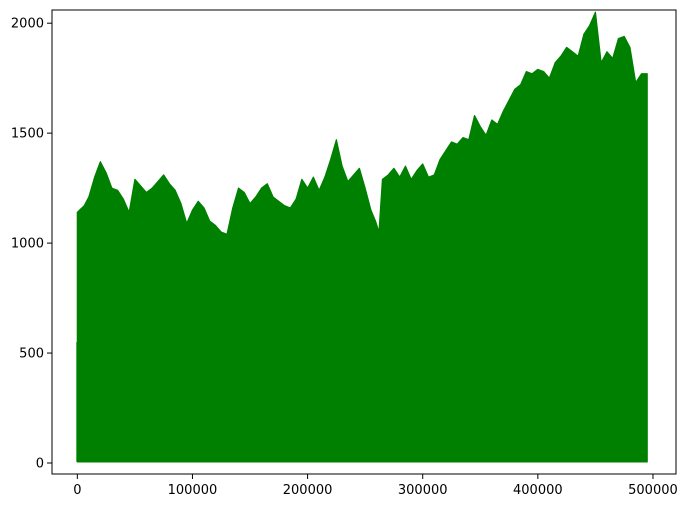 This screenshot has height=505, width=686. I want to click on y-tick-label: 1000, so click(27, 244).